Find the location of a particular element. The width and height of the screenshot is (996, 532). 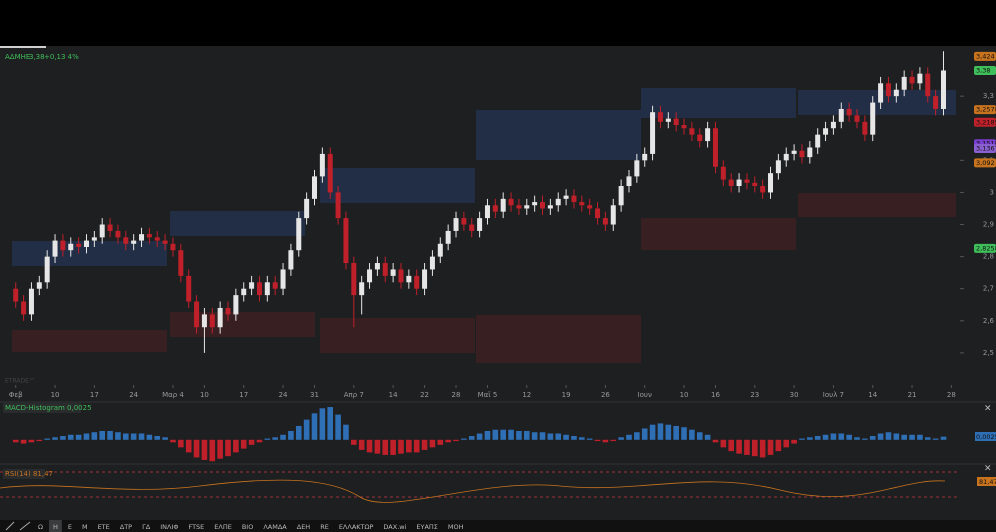

x-tick-label: 23 is located at coordinates (754, 395).